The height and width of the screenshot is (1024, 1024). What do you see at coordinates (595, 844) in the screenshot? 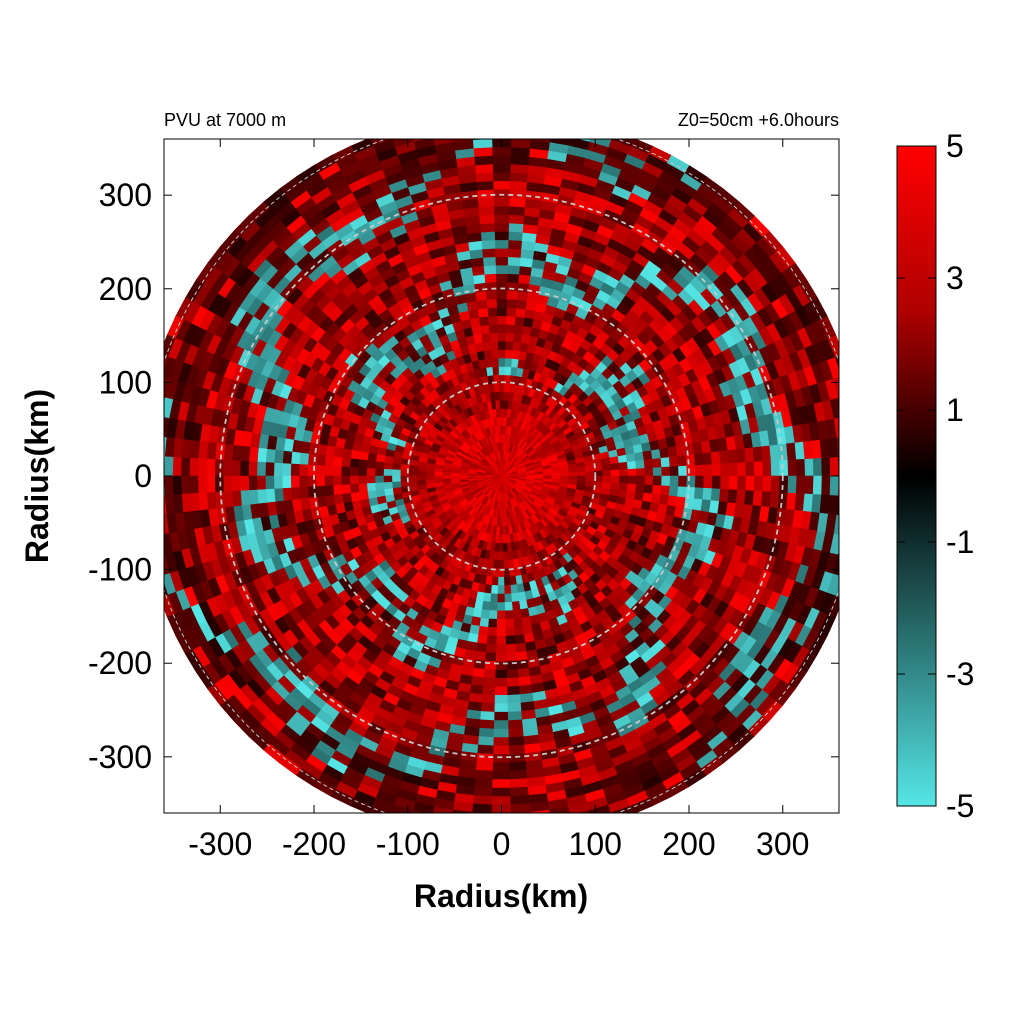
I see `x-tick-label: 100` at bounding box center [595, 844].